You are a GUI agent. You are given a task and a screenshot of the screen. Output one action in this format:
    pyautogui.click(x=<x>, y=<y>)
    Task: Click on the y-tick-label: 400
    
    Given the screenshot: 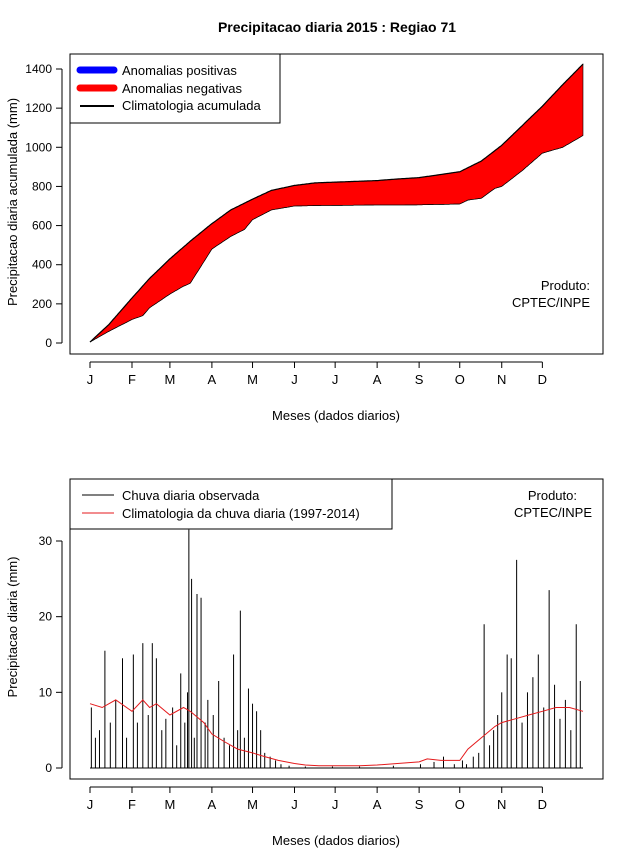 What is the action you would take?
    pyautogui.click(x=42, y=265)
    